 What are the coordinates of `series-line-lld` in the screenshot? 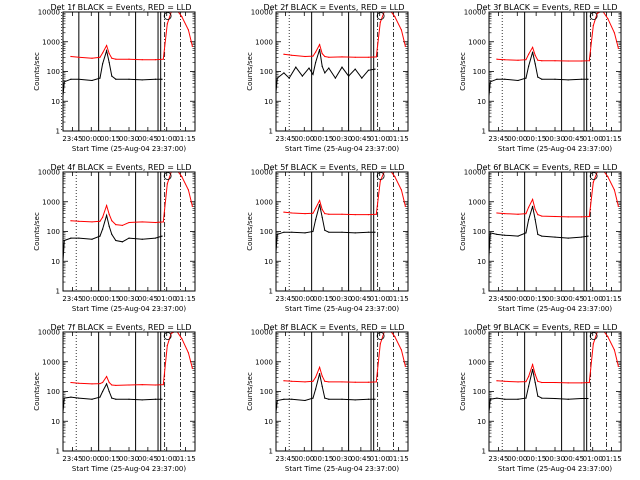 It's located at (557, 358).